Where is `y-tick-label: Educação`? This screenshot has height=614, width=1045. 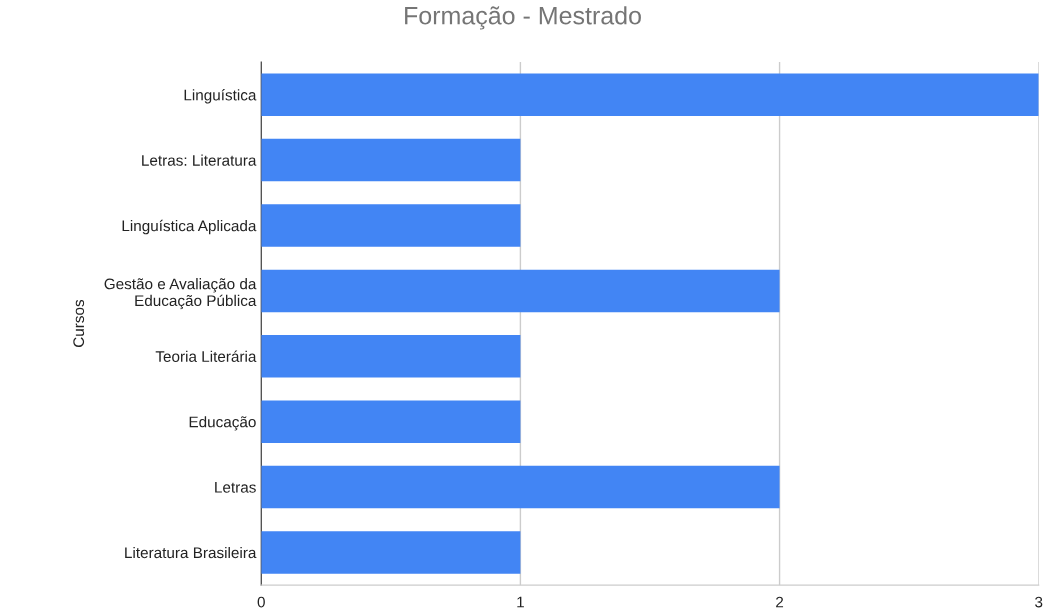
y-tick-label: Educação is located at coordinates (222, 423).